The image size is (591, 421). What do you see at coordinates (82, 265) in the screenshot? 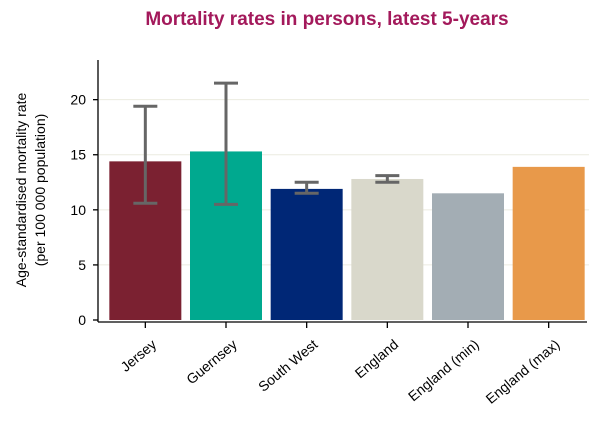
I see `y-tick-label: 5` at bounding box center [82, 265].